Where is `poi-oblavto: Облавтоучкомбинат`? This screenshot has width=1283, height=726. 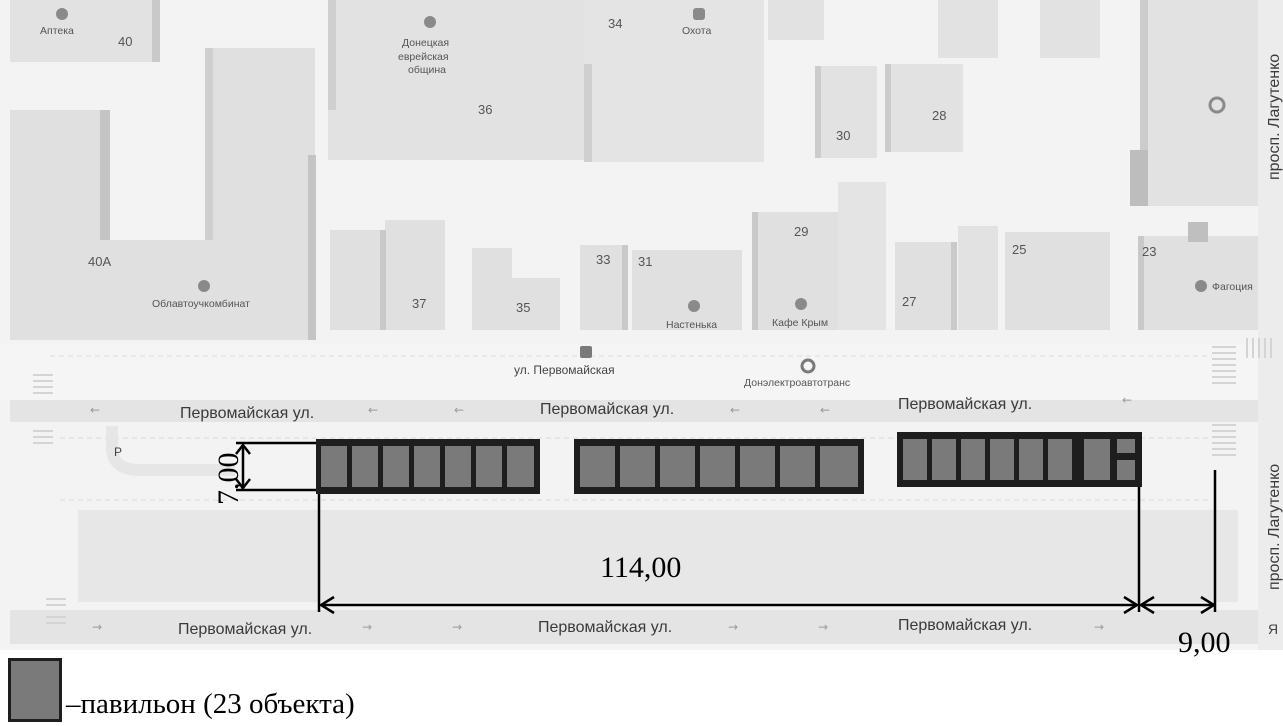
poi-oblavto: Облавтоучкомбинат is located at coordinates (201, 304).